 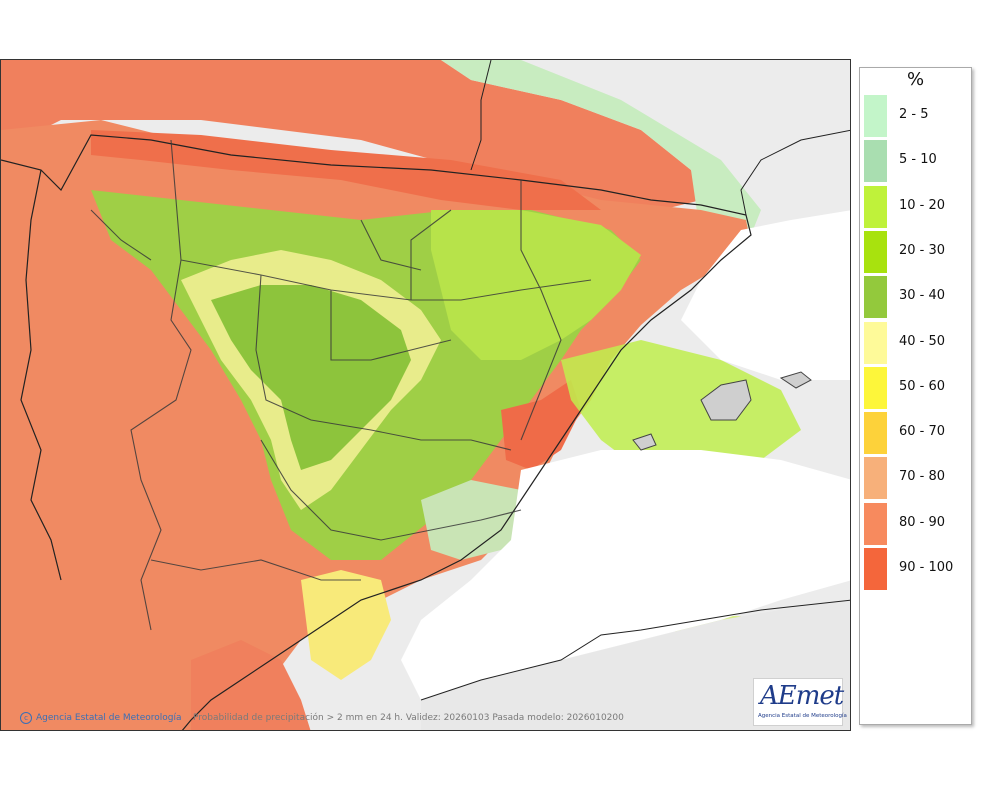 I want to click on legend-item: 30 - 40, so click(x=917, y=297).